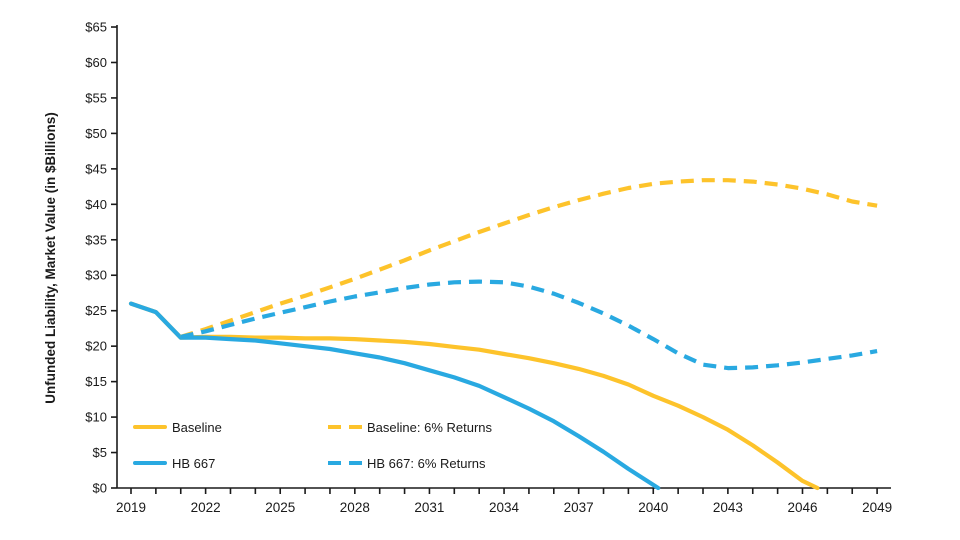 This screenshot has height=540, width=960. I want to click on x-axis-tick-label: 2019, so click(131, 507).